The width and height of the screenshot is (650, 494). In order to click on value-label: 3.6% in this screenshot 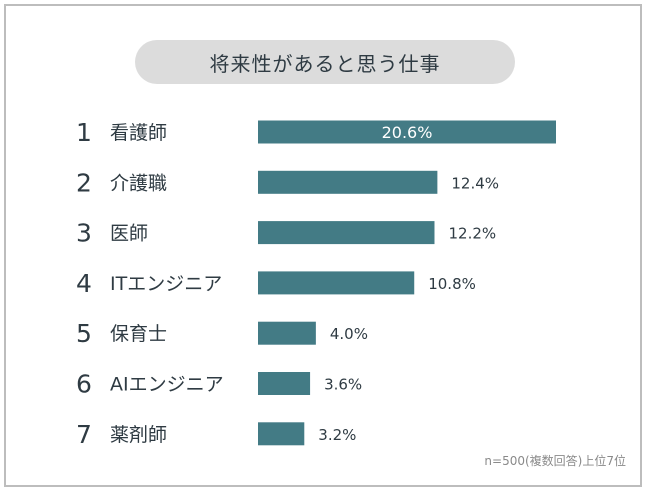, I will do `click(343, 385)`.